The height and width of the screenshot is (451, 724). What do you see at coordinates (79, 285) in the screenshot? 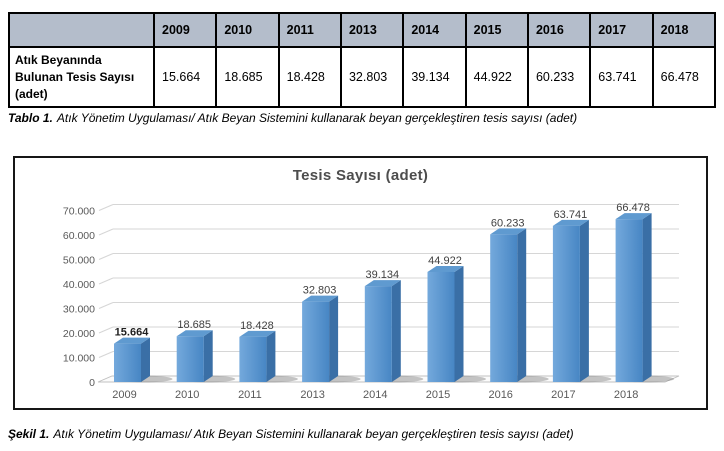
I see `y-axis-tick-label: 40.000` at bounding box center [79, 285].